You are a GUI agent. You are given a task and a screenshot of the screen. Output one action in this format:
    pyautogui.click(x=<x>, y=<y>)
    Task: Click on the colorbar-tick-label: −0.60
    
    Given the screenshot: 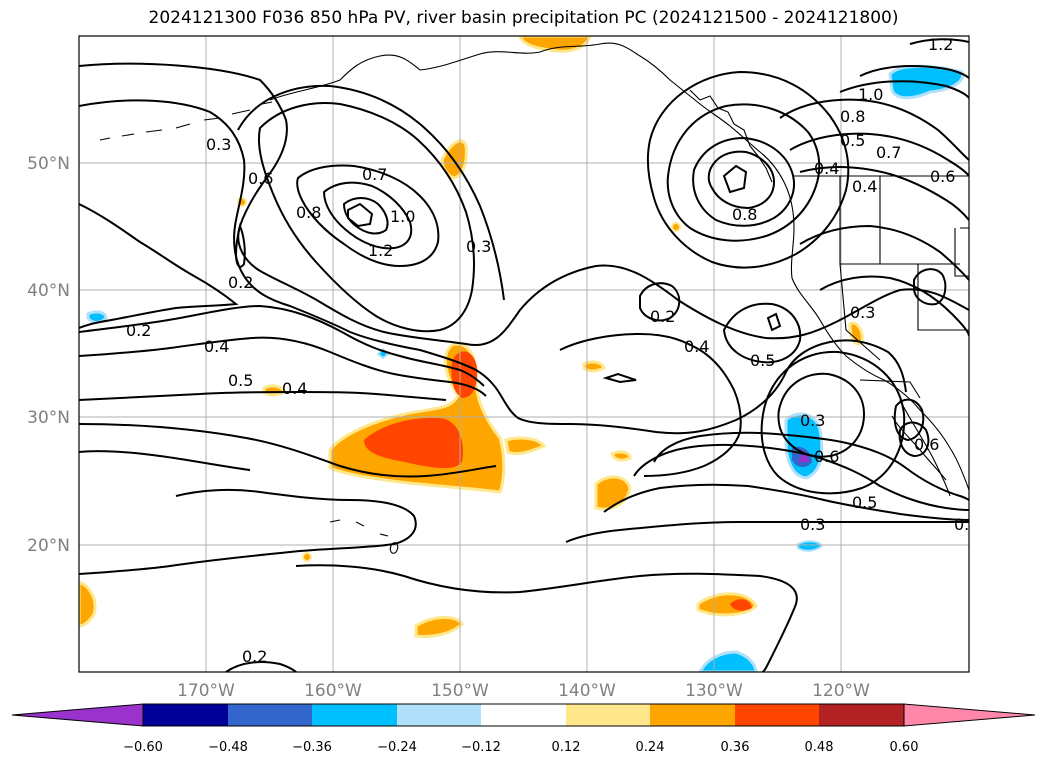 What is the action you would take?
    pyautogui.click(x=143, y=747)
    